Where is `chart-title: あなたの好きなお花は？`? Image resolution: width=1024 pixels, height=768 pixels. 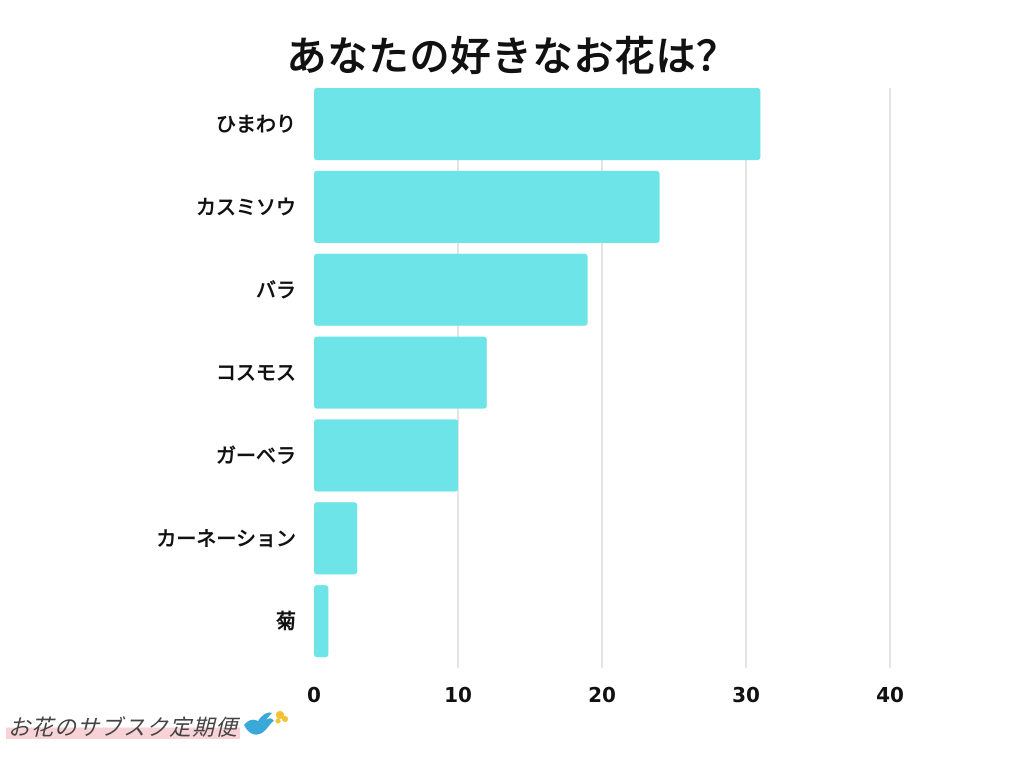 chart-title: あなたの好きなお花は？ is located at coordinates (512, 57).